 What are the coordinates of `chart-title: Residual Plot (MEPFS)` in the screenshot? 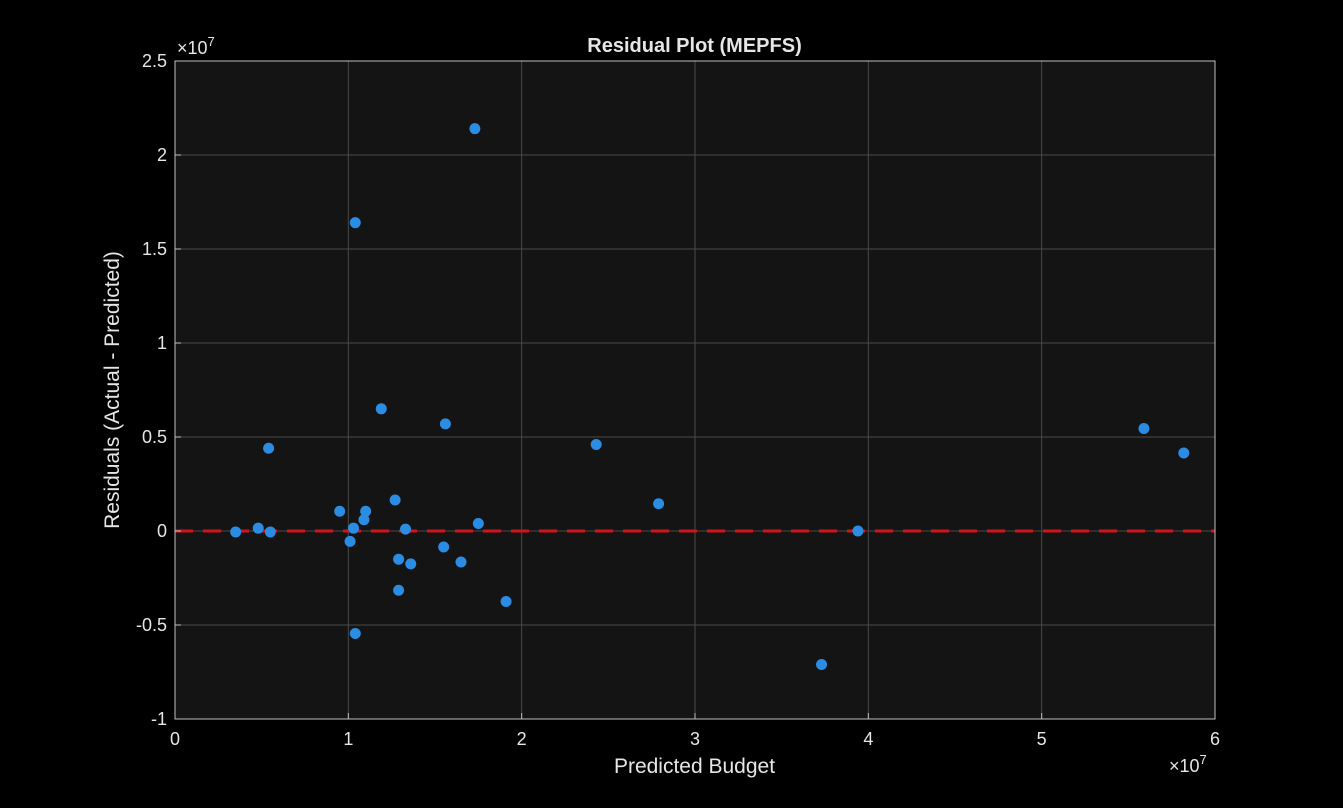 It's located at (694, 46).